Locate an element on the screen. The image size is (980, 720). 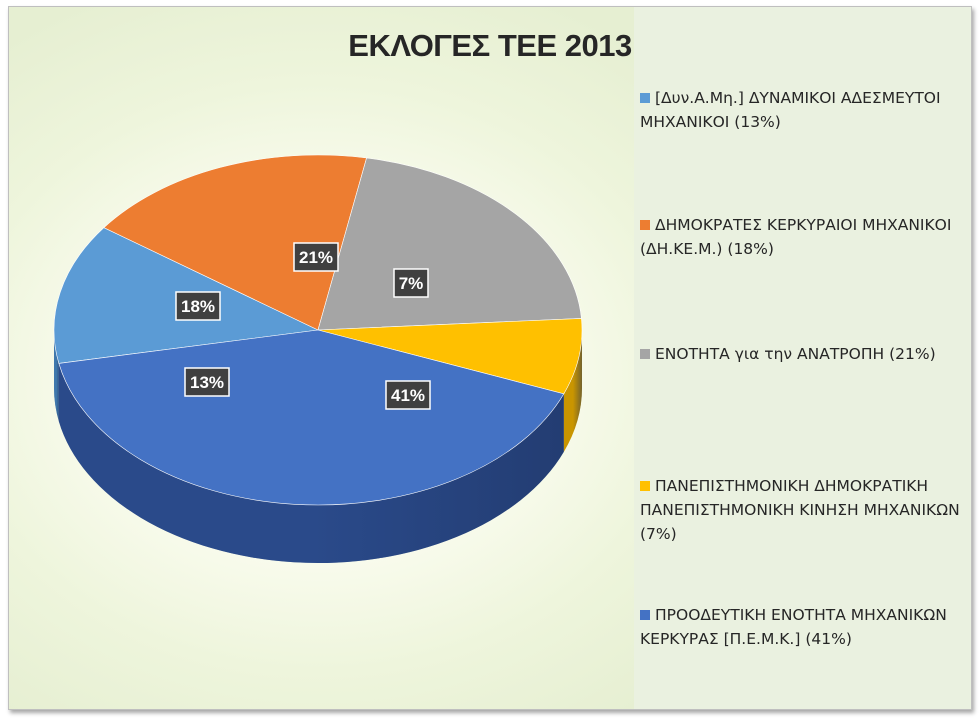
data-label-box-dynami is located at coordinates (207, 382).